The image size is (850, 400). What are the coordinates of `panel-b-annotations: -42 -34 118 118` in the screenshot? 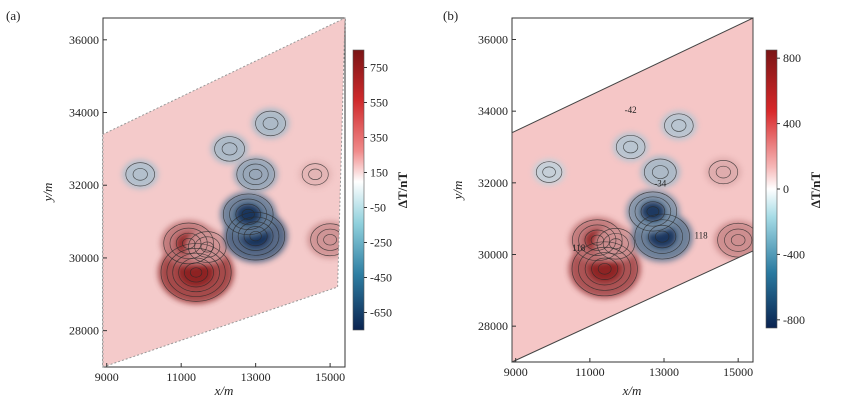 It's located at (640, 179).